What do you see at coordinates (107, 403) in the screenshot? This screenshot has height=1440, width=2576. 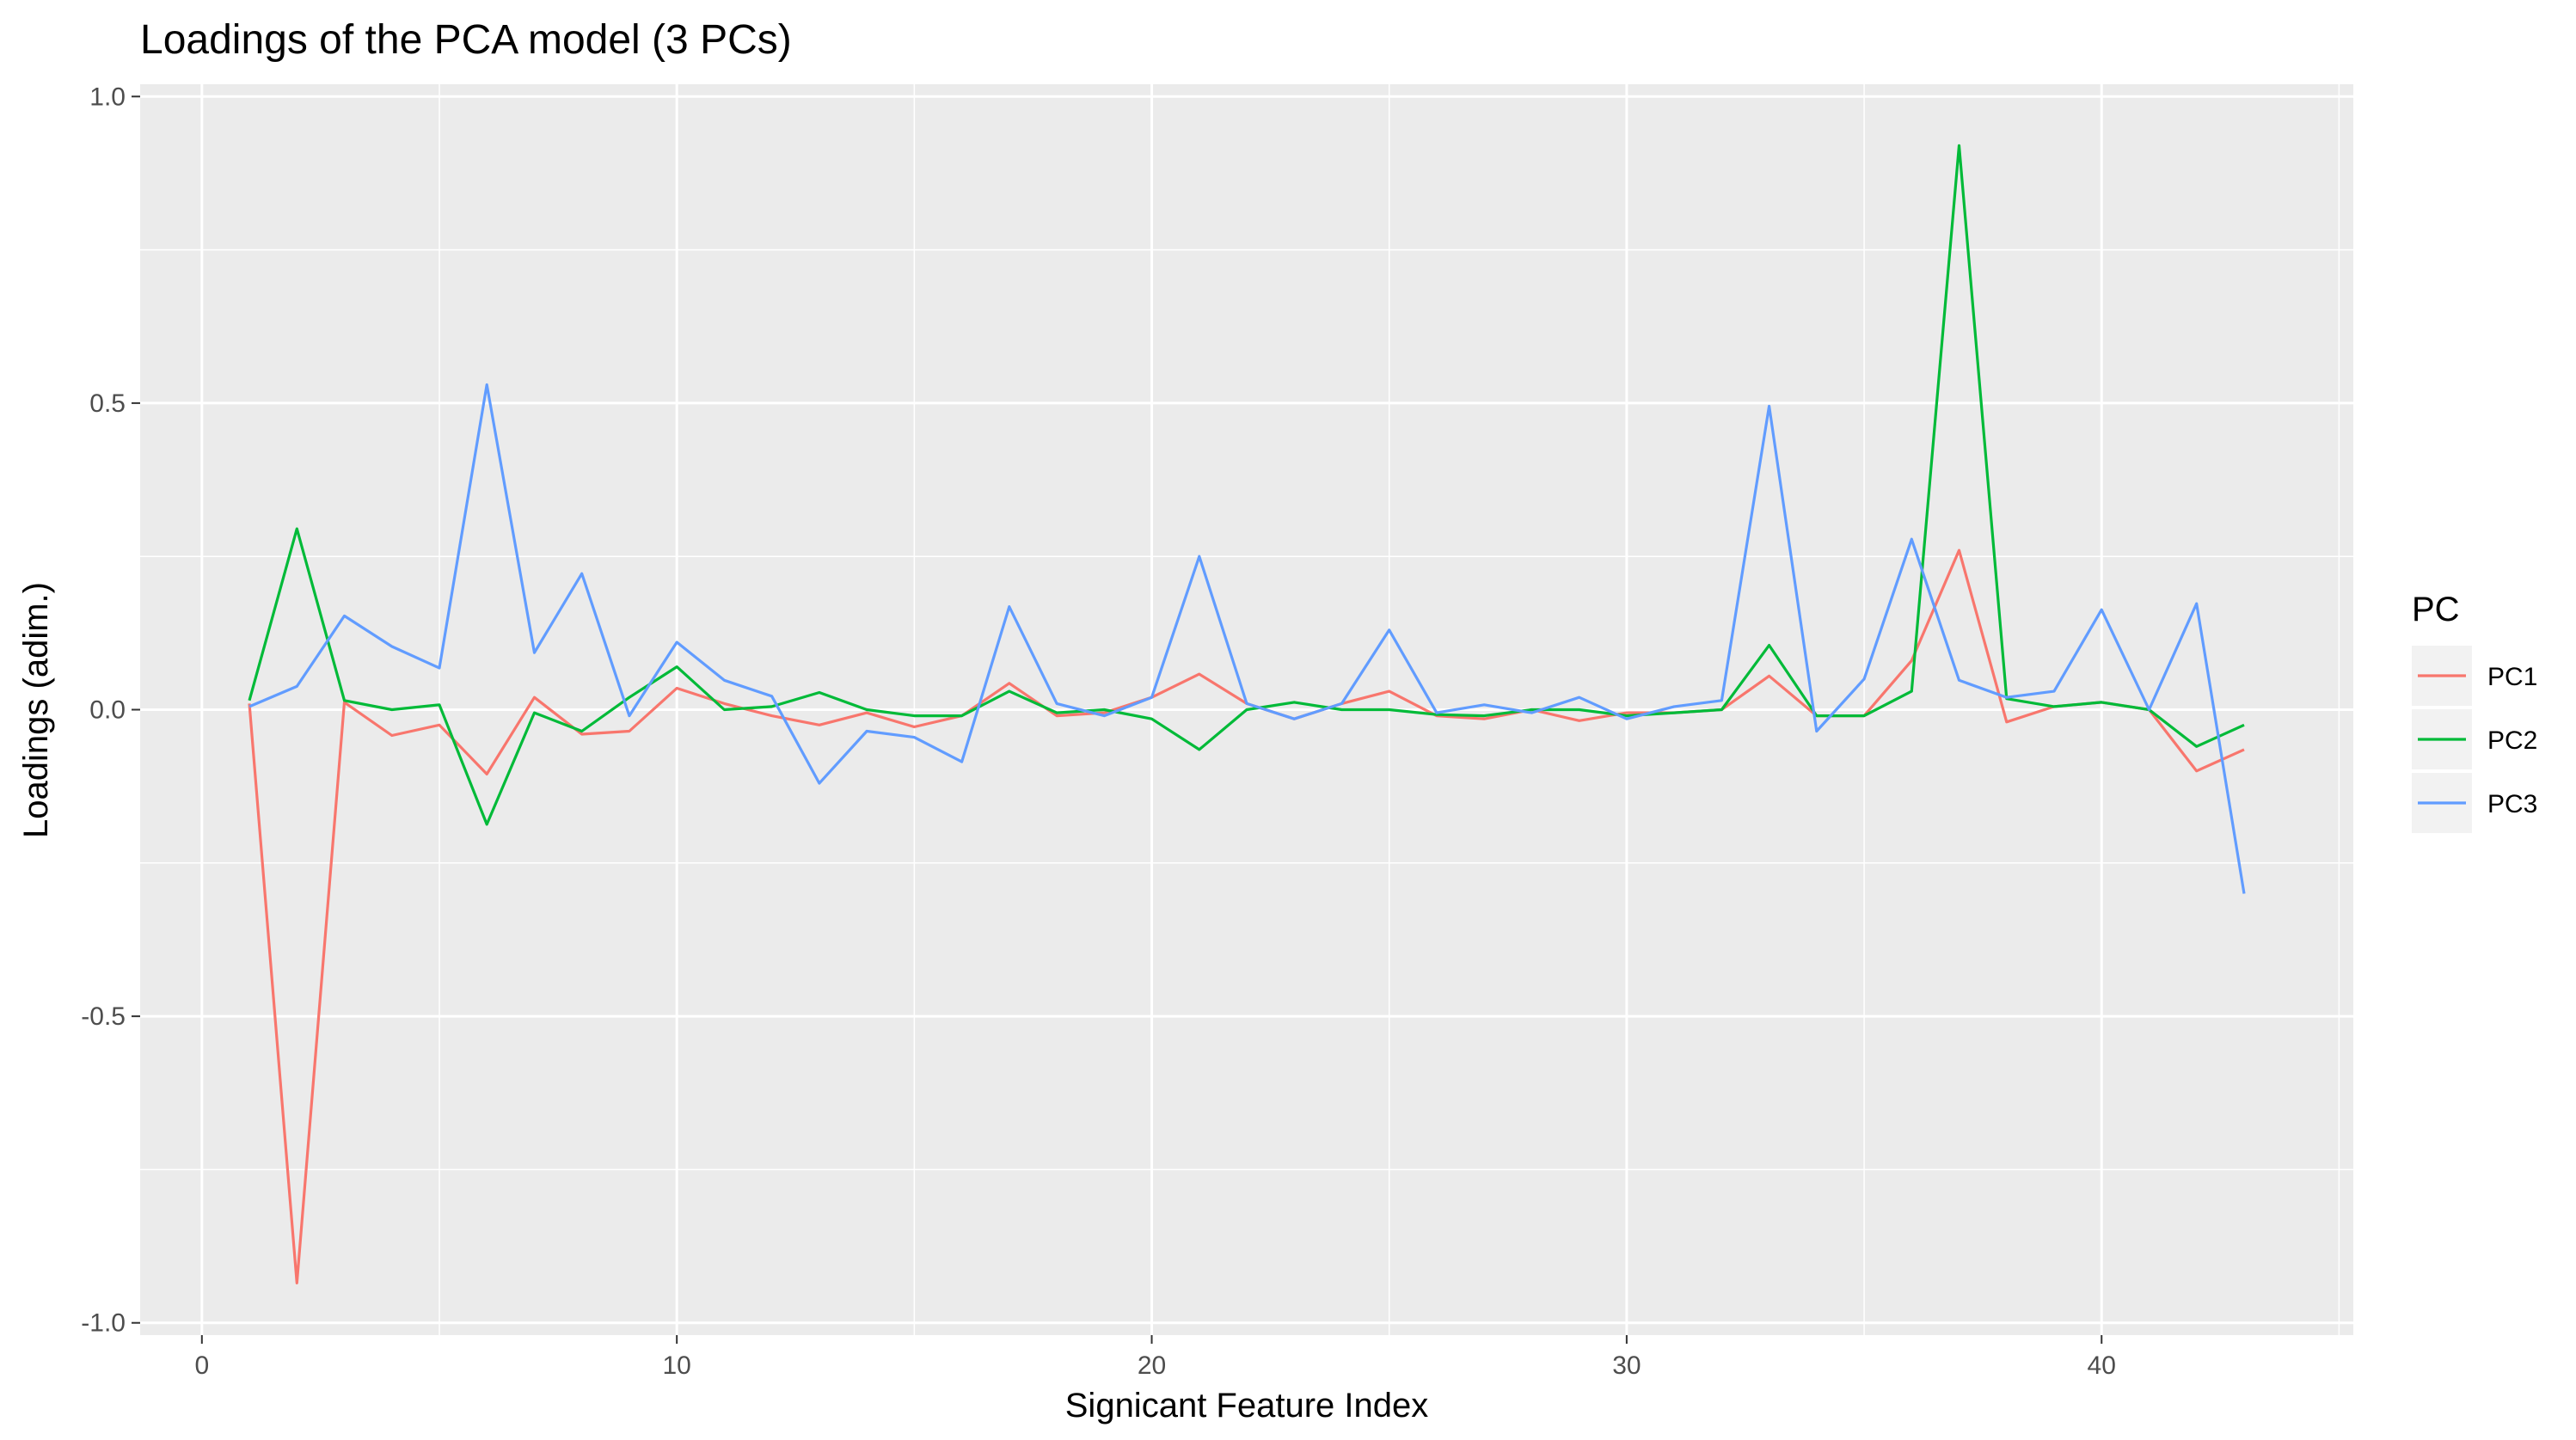 I see `y-tick-label: 0.5` at bounding box center [107, 403].